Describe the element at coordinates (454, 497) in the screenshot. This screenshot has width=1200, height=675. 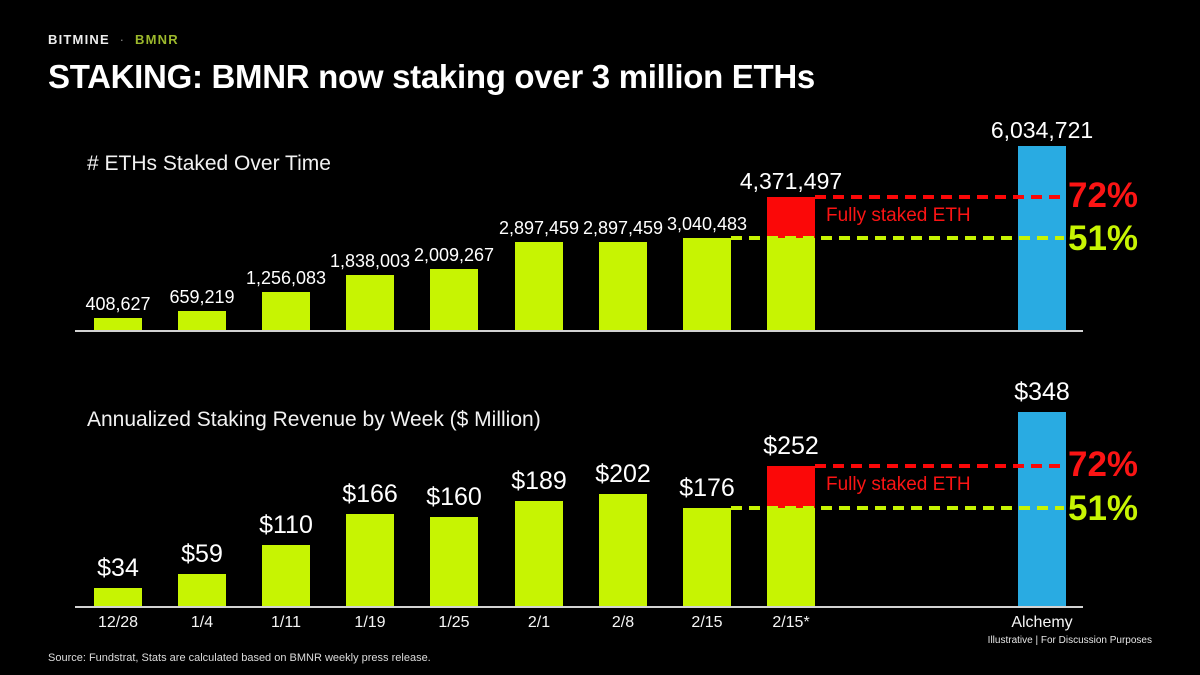
I see `staking-revenue-bar-value-label: $160` at that location.